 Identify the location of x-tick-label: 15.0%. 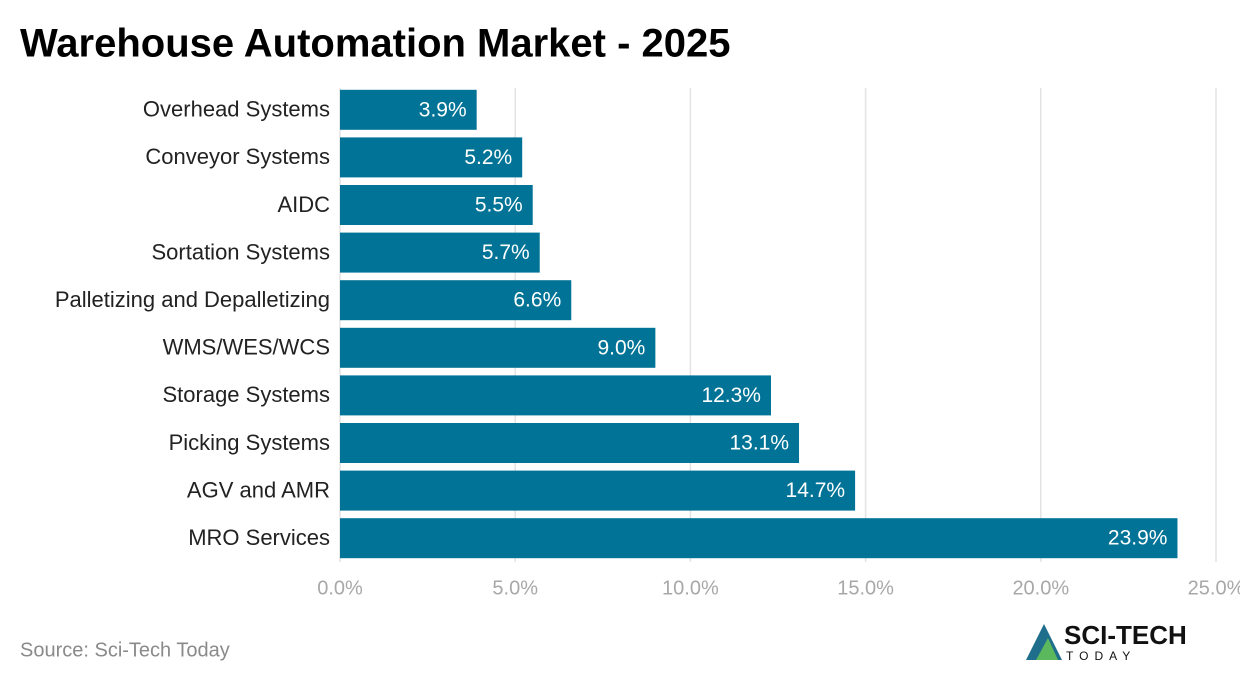
(865, 588).